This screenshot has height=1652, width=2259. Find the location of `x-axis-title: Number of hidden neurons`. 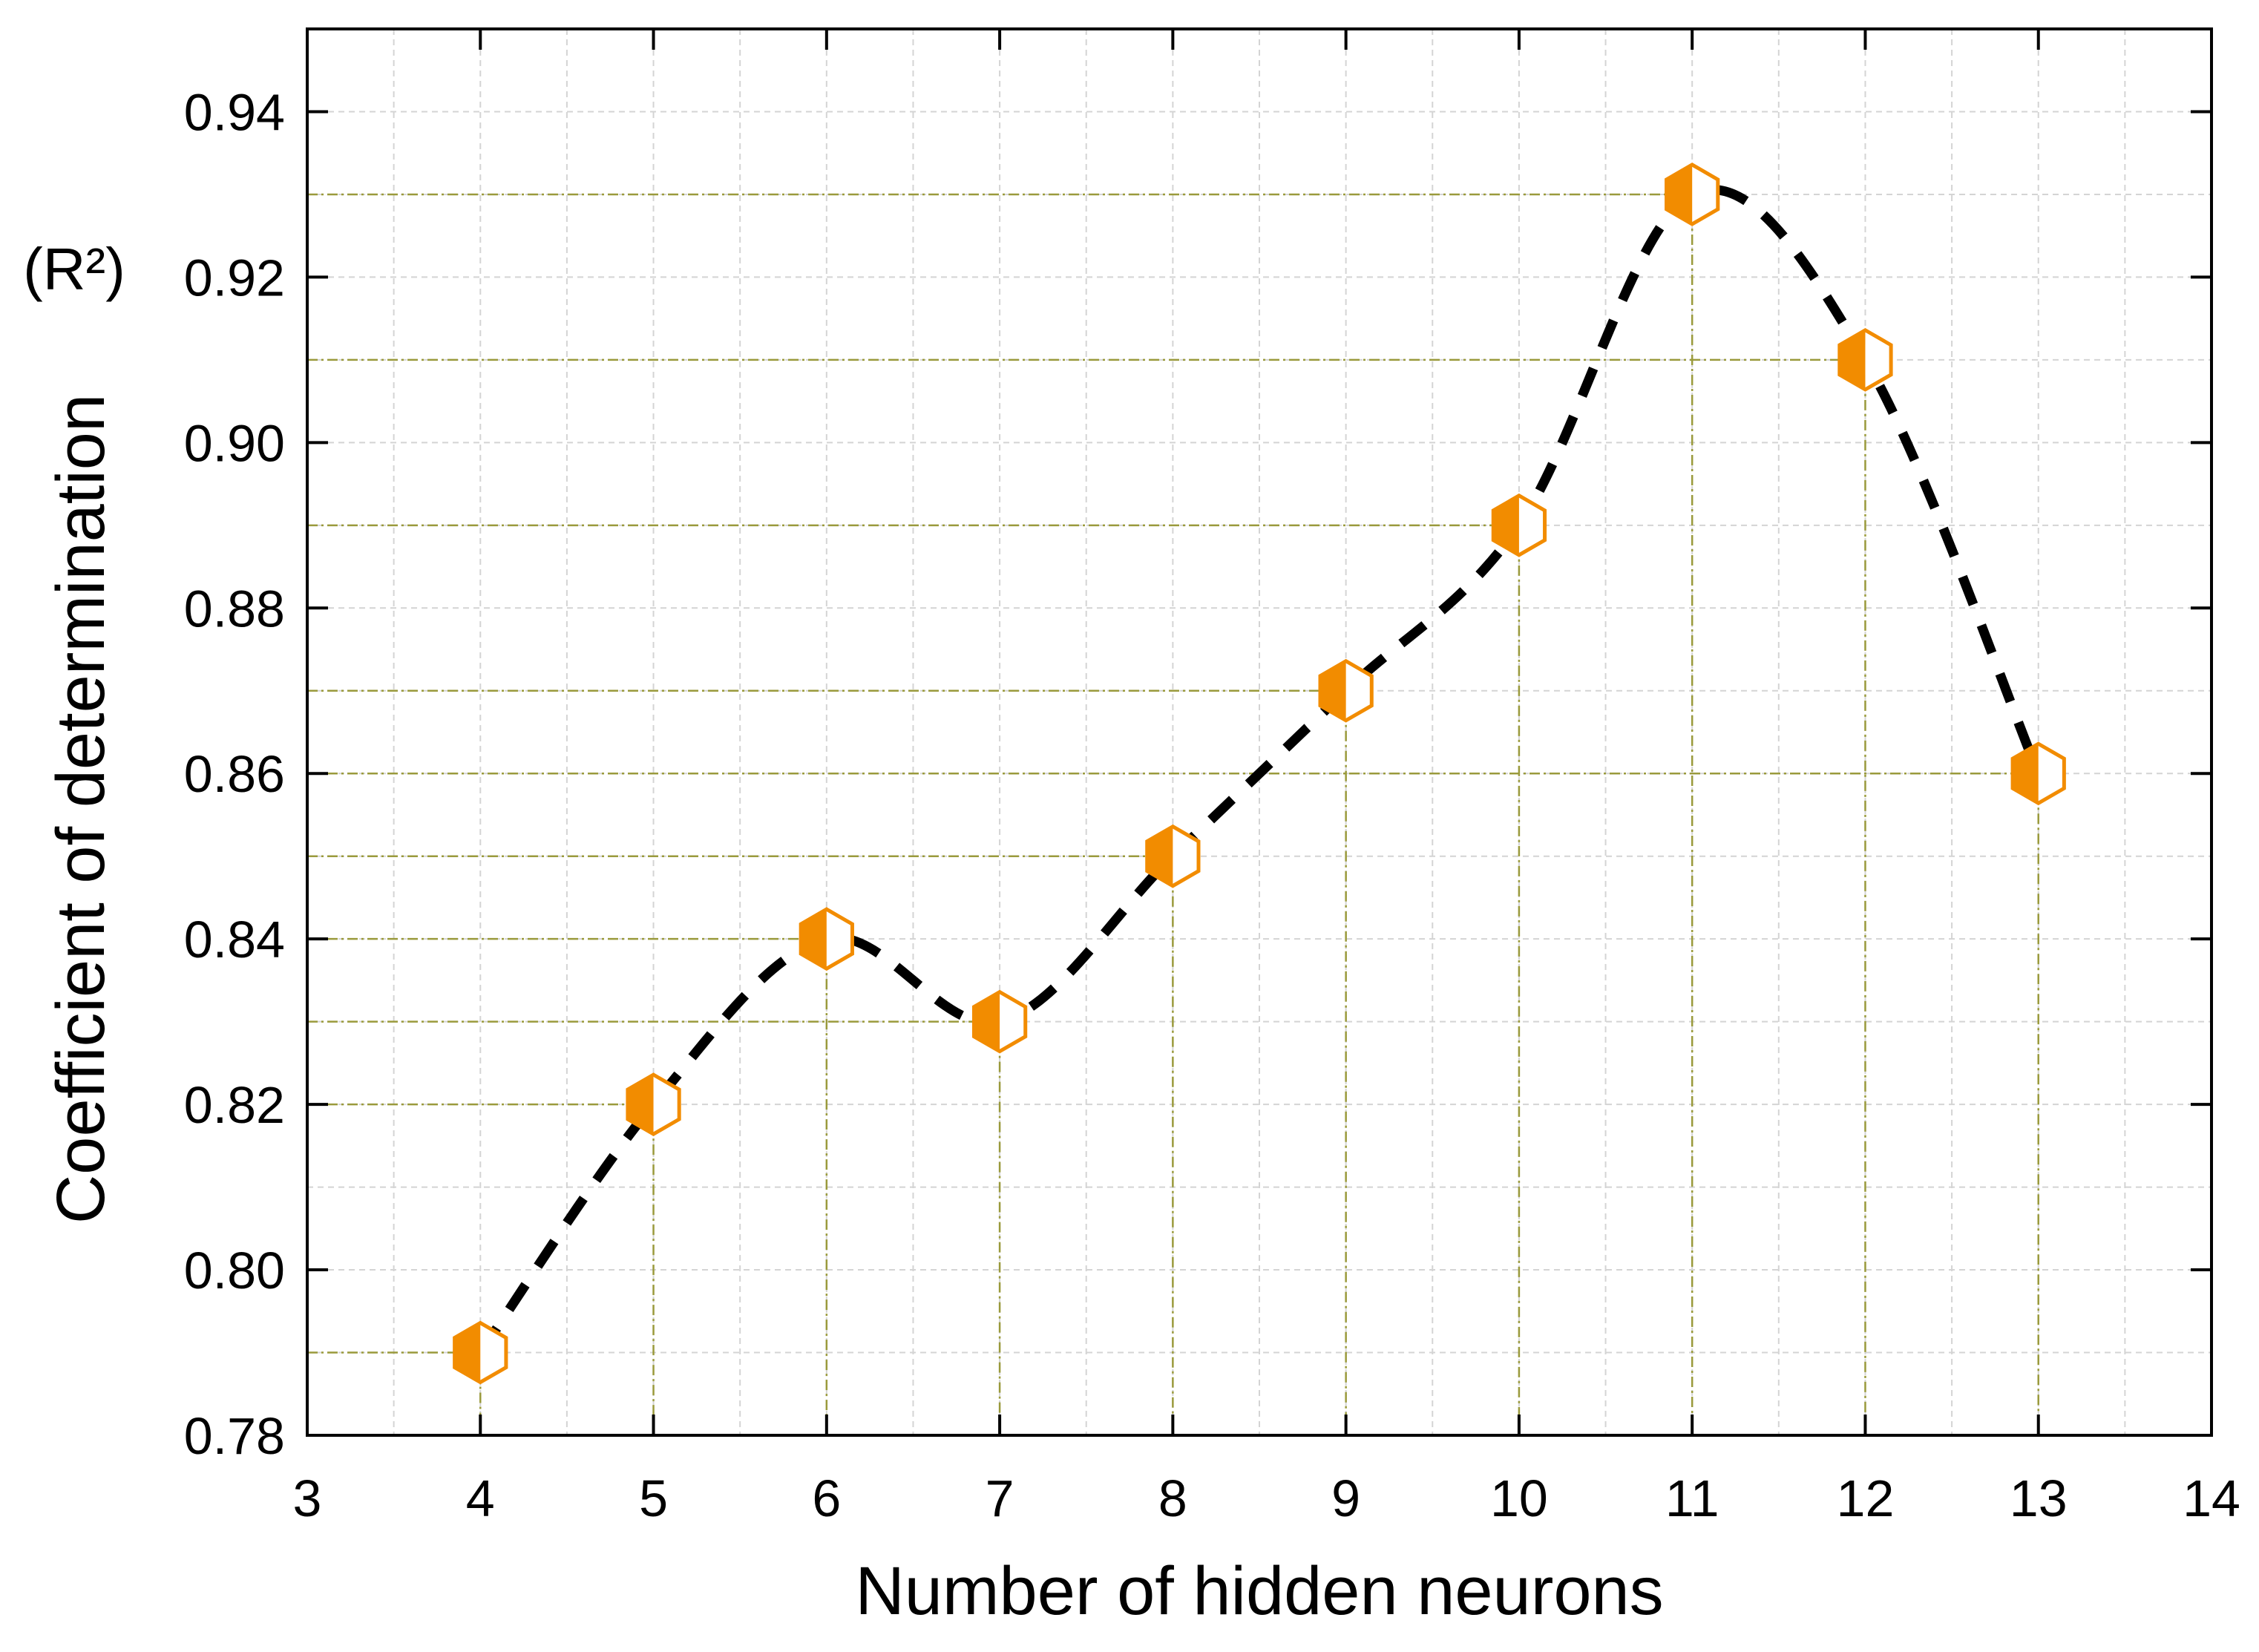

x-axis-title: Number of hidden neurons is located at coordinates (1259, 1591).